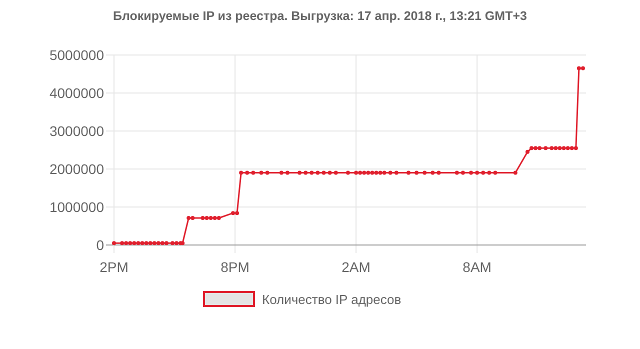 The image size is (640, 349). What do you see at coordinates (76, 93) in the screenshot?
I see `y-tick-label: 4000000` at bounding box center [76, 93].